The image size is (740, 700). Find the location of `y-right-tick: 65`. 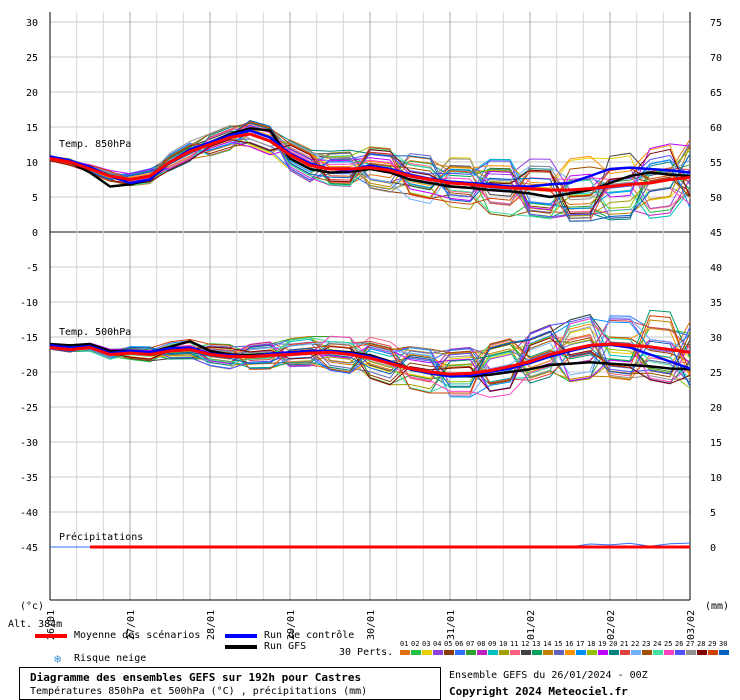

y-right-tick: 65 is located at coordinates (716, 93).